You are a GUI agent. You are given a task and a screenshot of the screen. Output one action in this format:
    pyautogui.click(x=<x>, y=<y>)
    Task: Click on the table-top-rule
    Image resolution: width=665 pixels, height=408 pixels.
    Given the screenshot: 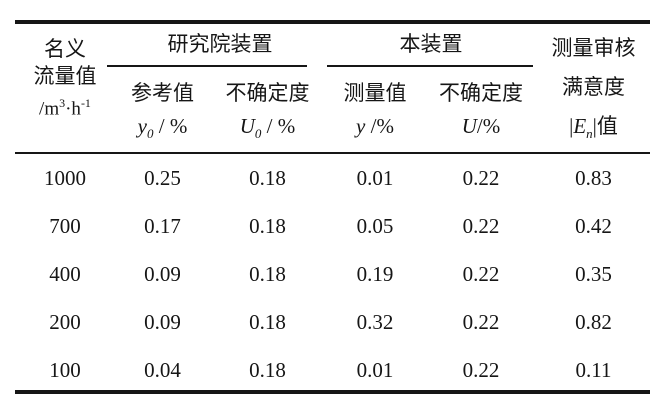 What is the action you would take?
    pyautogui.click(x=332, y=22)
    